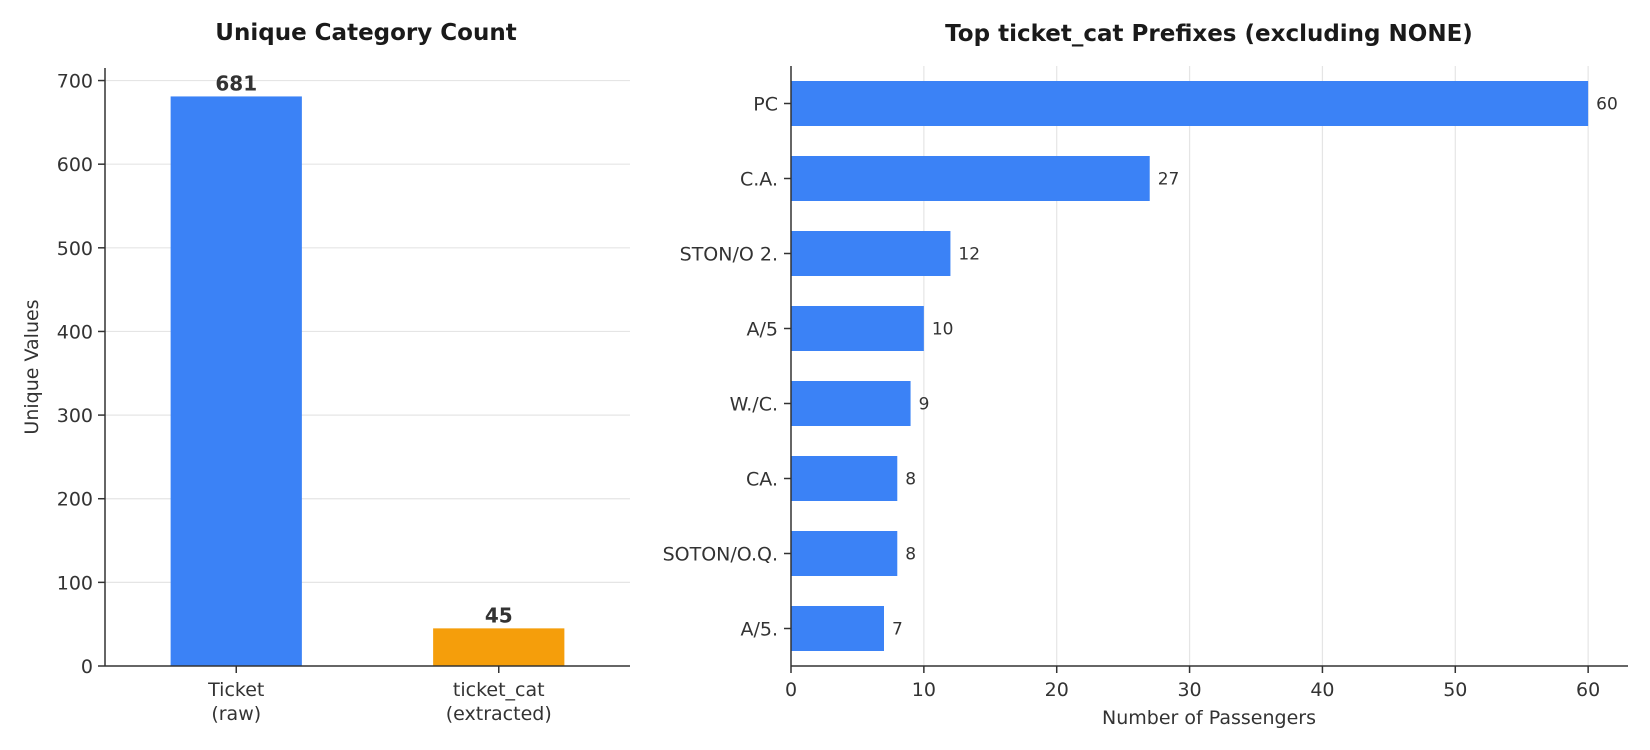 This screenshot has width=1650, height=750. Describe the element at coordinates (720, 555) in the screenshot. I see `y-tick-label: SOTON/O.Q.` at that location.